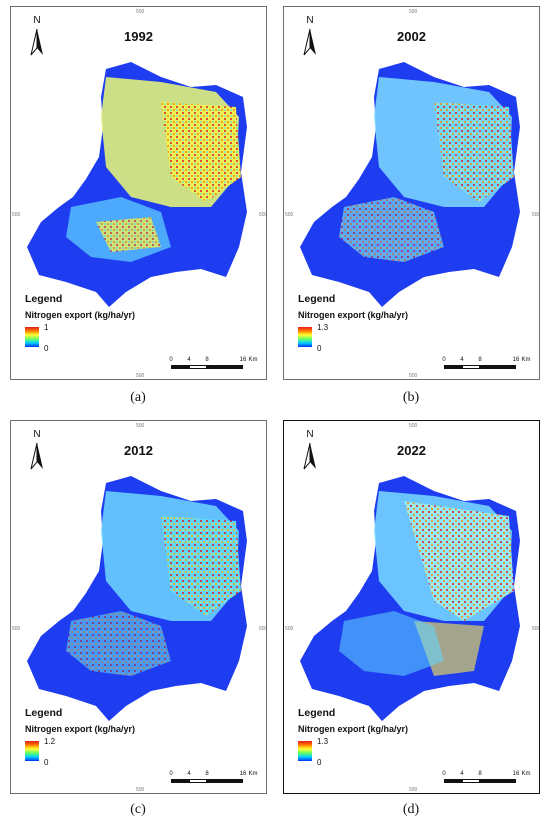 This screenshot has width=550, height=823. Describe the element at coordinates (411, 450) in the screenshot. I see `map-year: 2022` at that location.